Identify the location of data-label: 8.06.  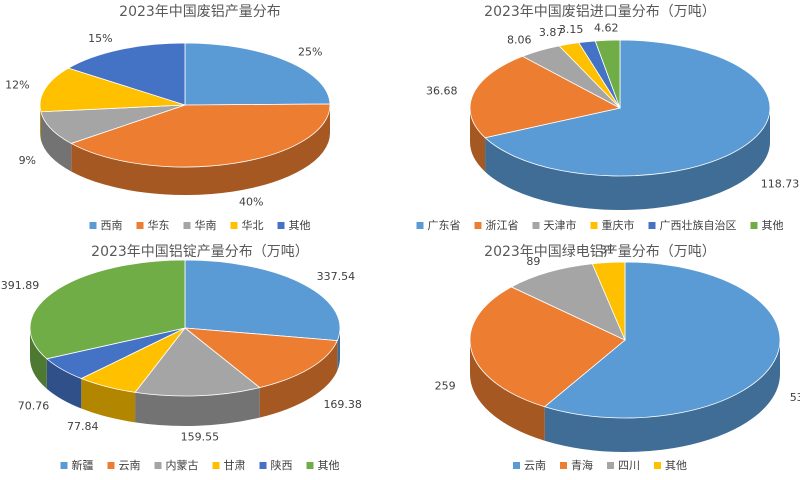
(519, 39).